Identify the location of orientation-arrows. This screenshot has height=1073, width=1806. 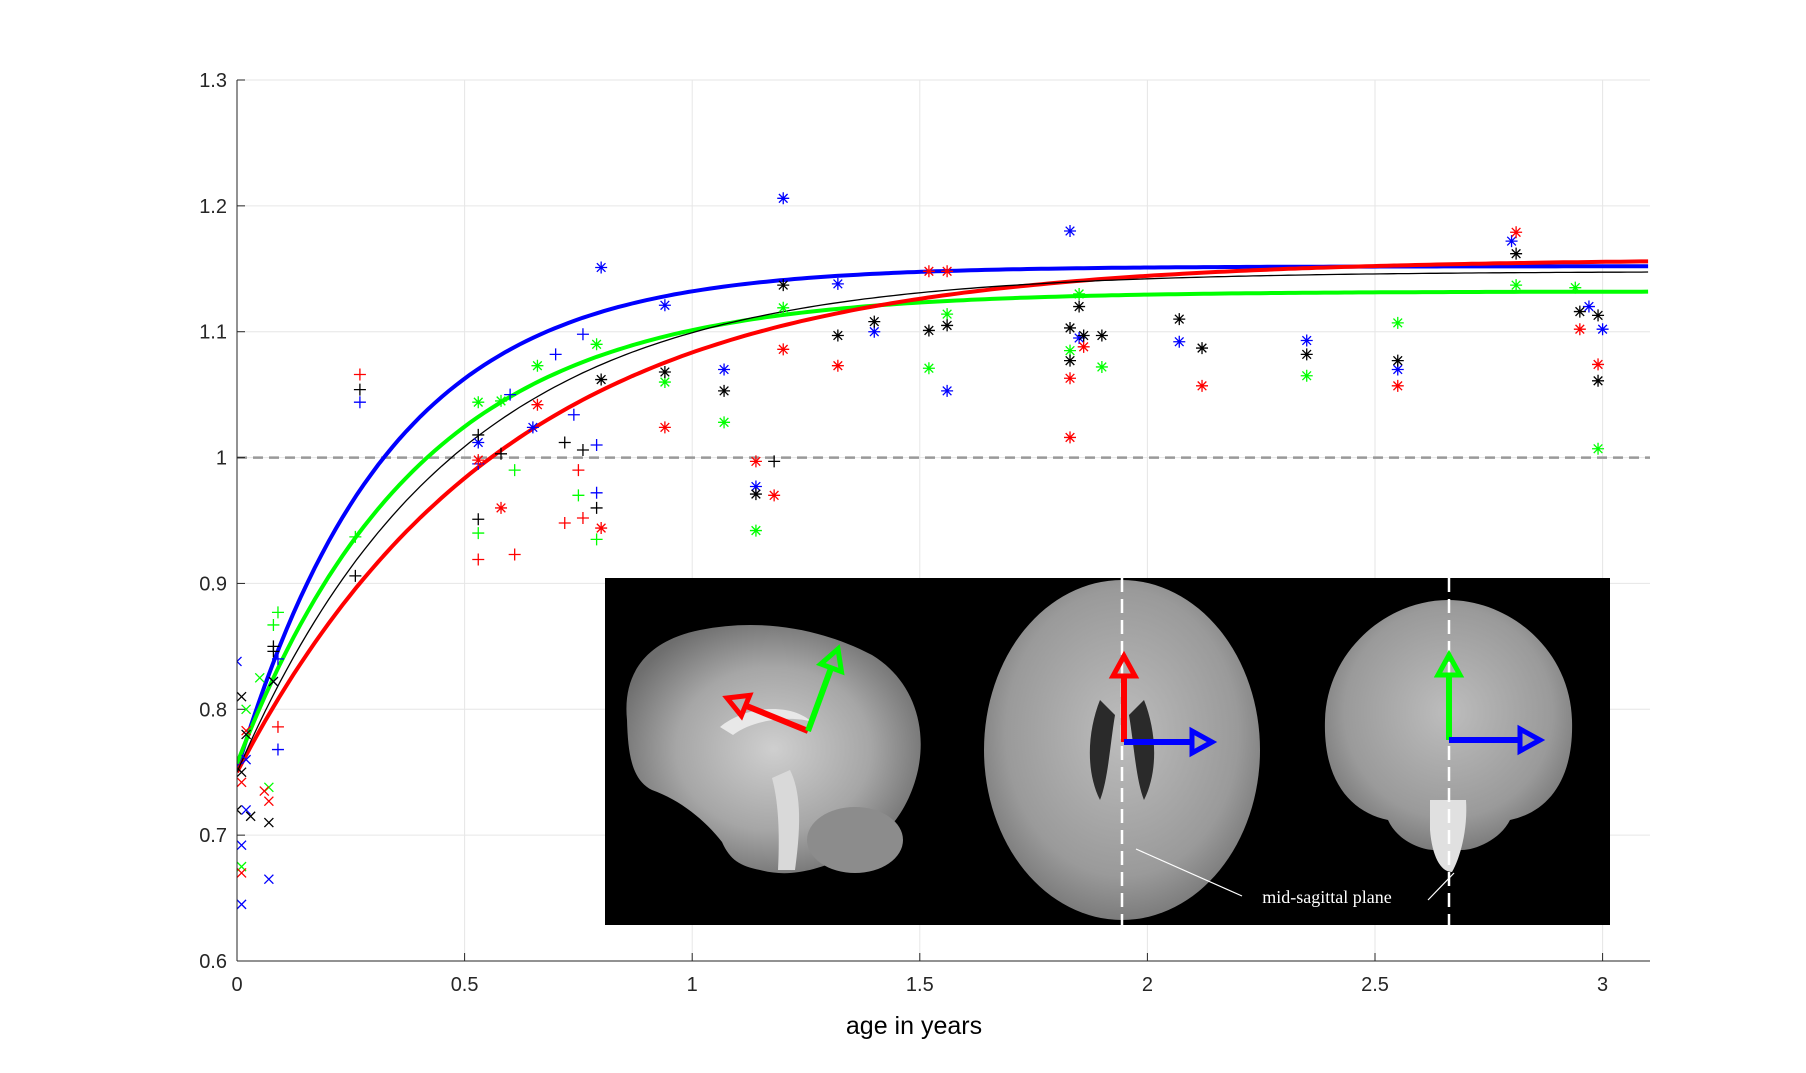
(1134, 701).